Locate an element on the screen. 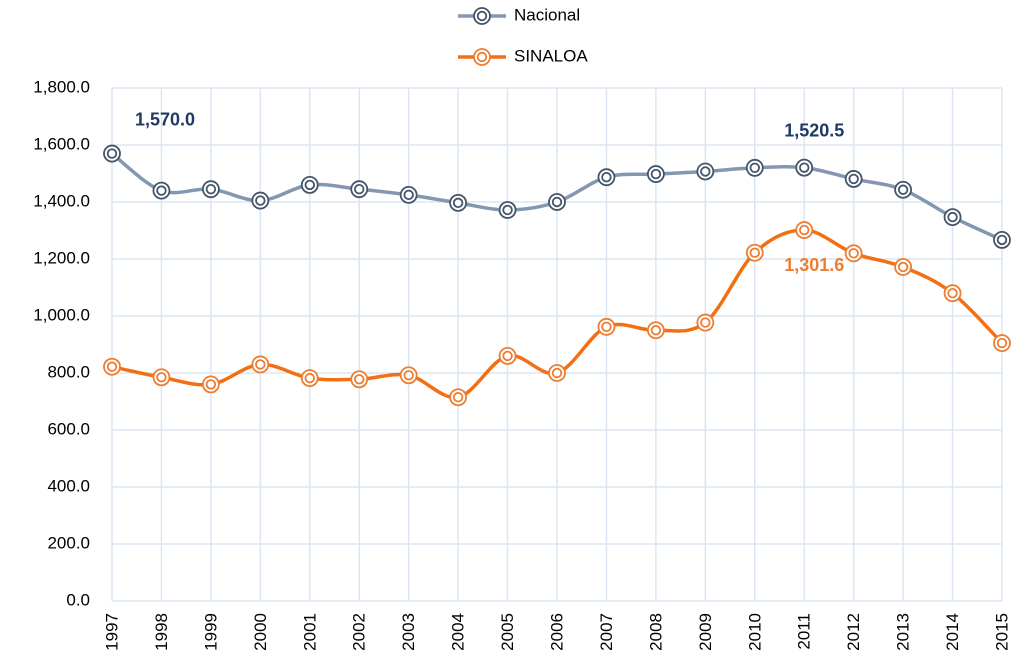 The width and height of the screenshot is (1018, 666). y-tick-label: 1,200.0 is located at coordinates (61, 257).